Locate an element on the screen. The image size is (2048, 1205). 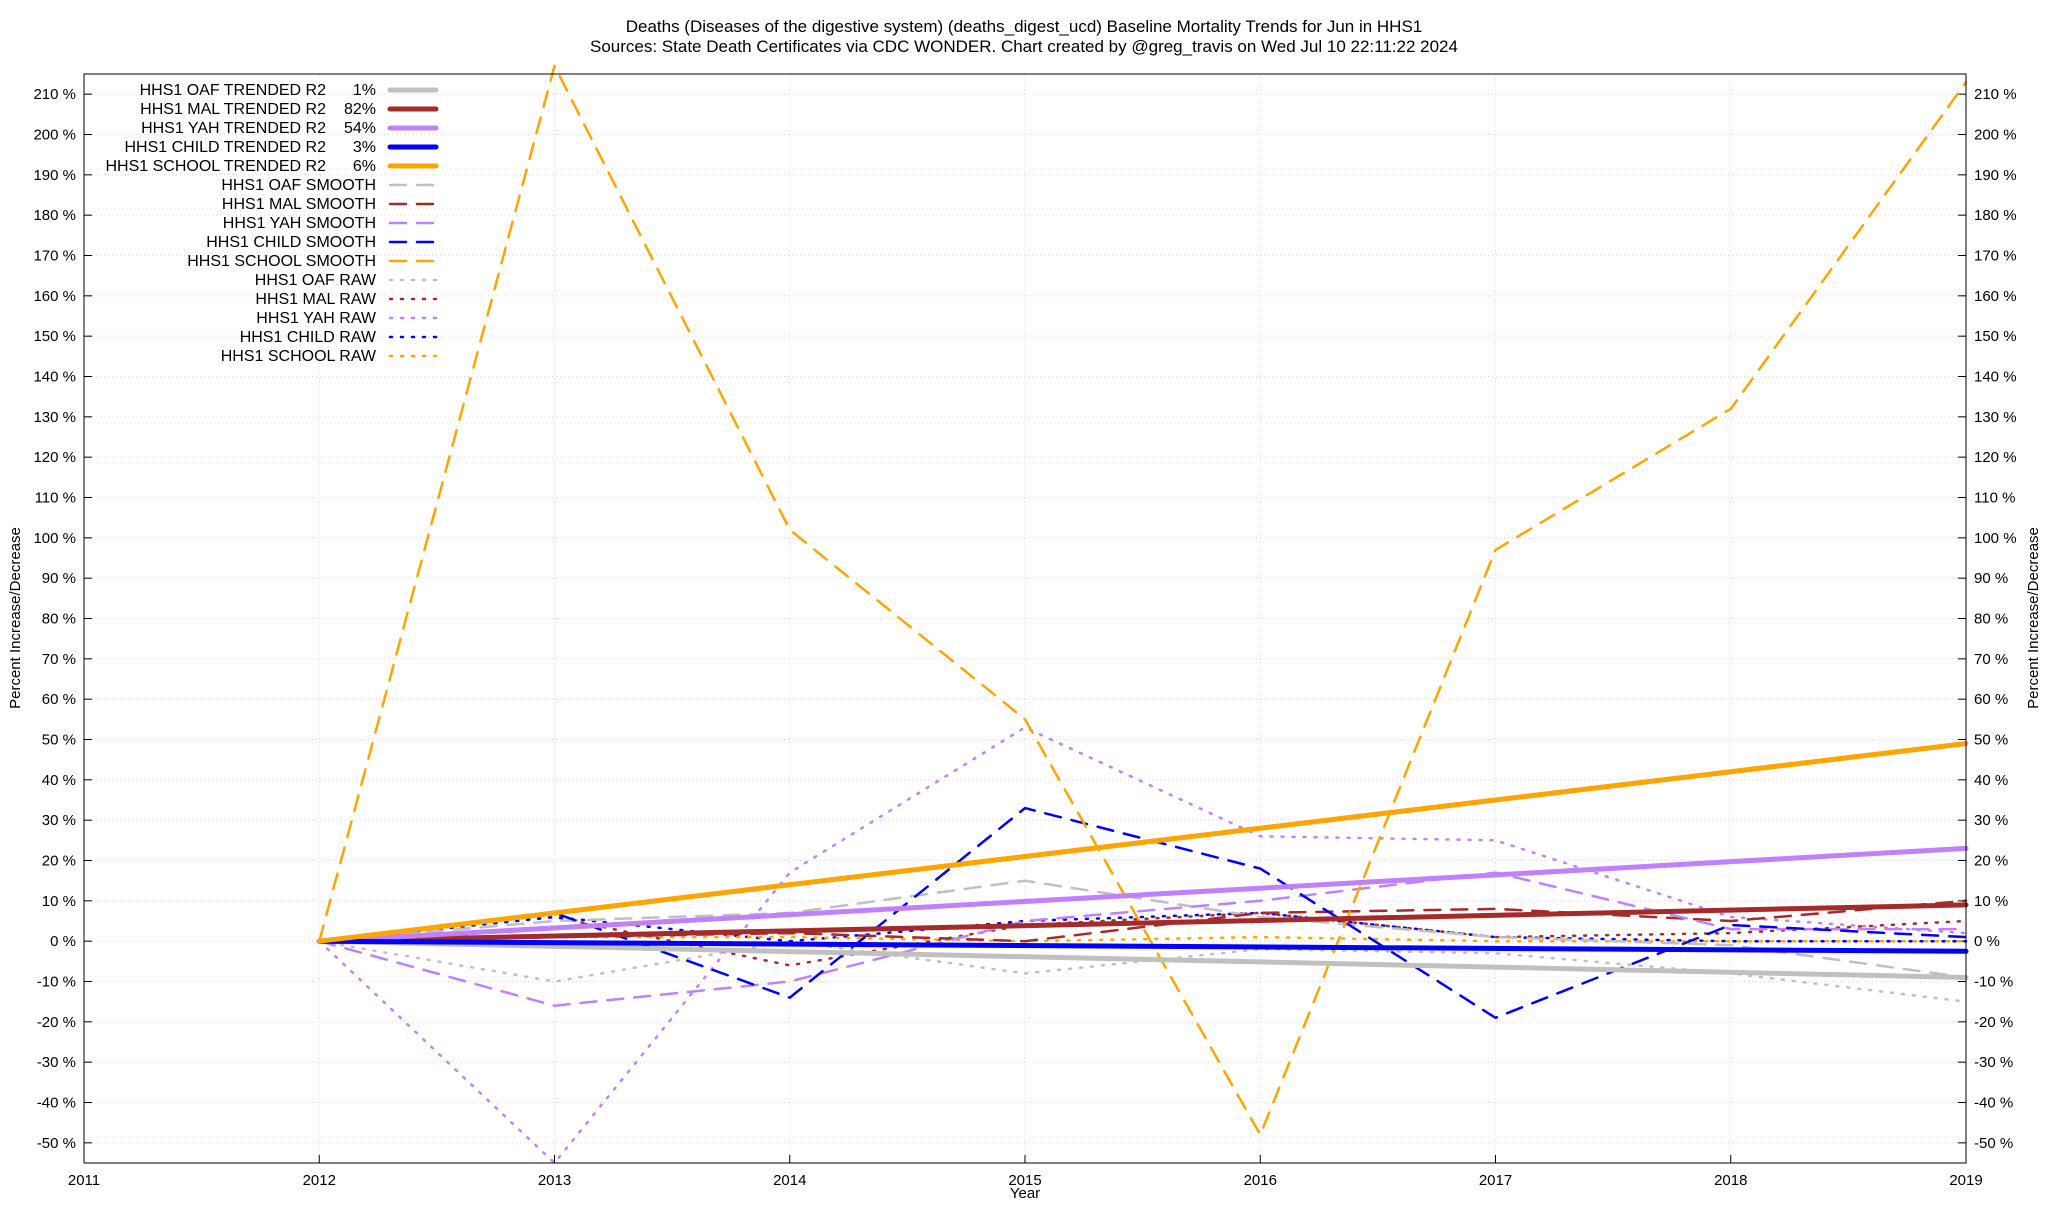
y-tick-label-right: -20 % is located at coordinates (1993, 1022).